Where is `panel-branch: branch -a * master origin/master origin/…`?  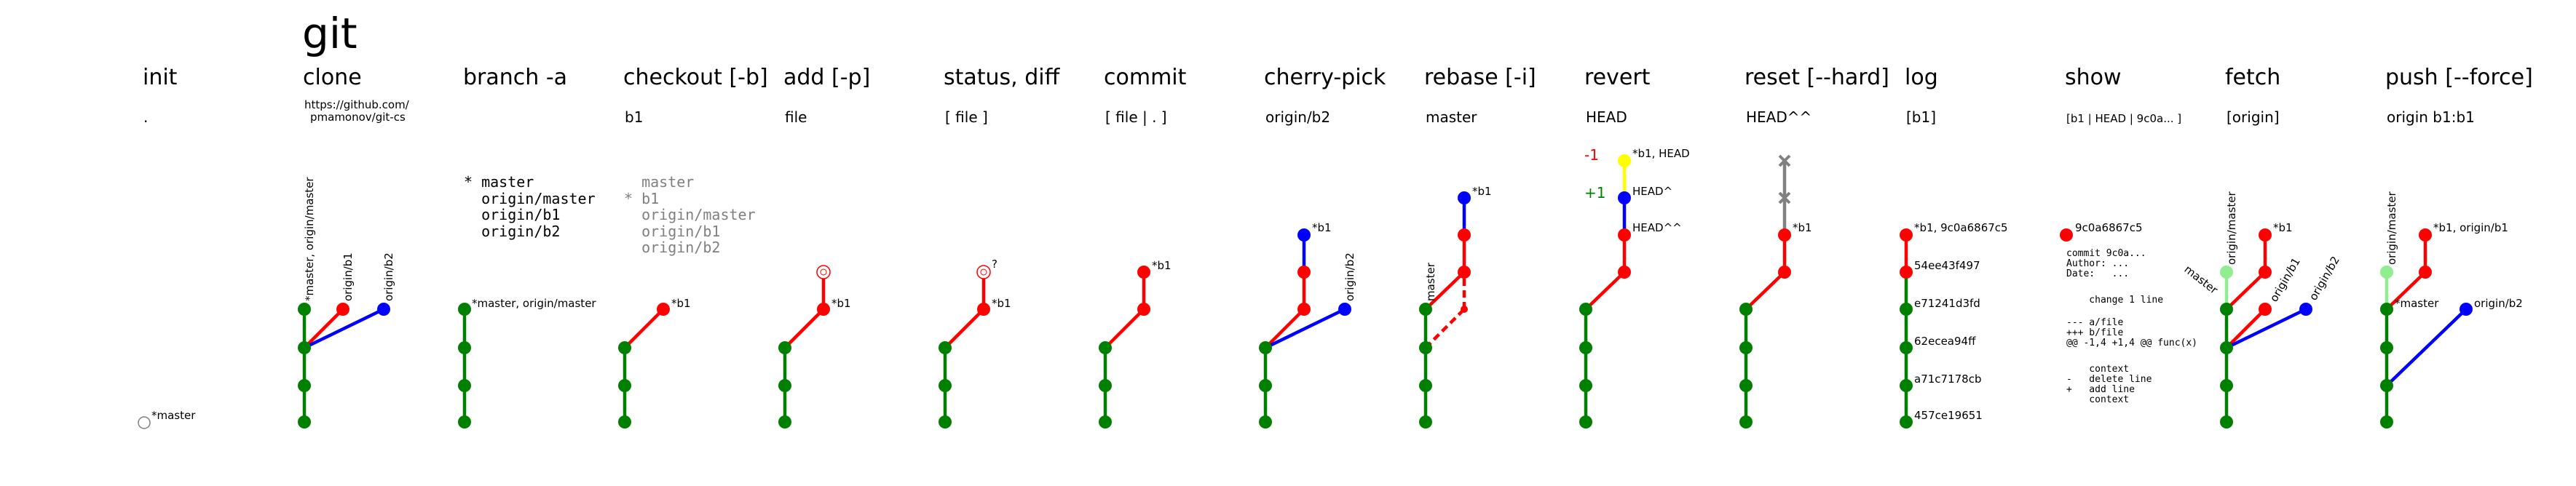
panel-branch: branch -a * master origin/master origin/… is located at coordinates (527, 247).